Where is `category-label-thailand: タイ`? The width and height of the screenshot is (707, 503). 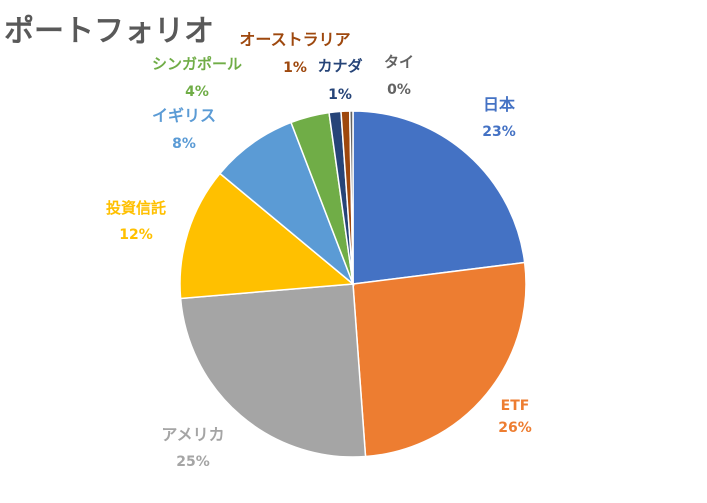
category-label-thailand: タイ is located at coordinates (399, 62).